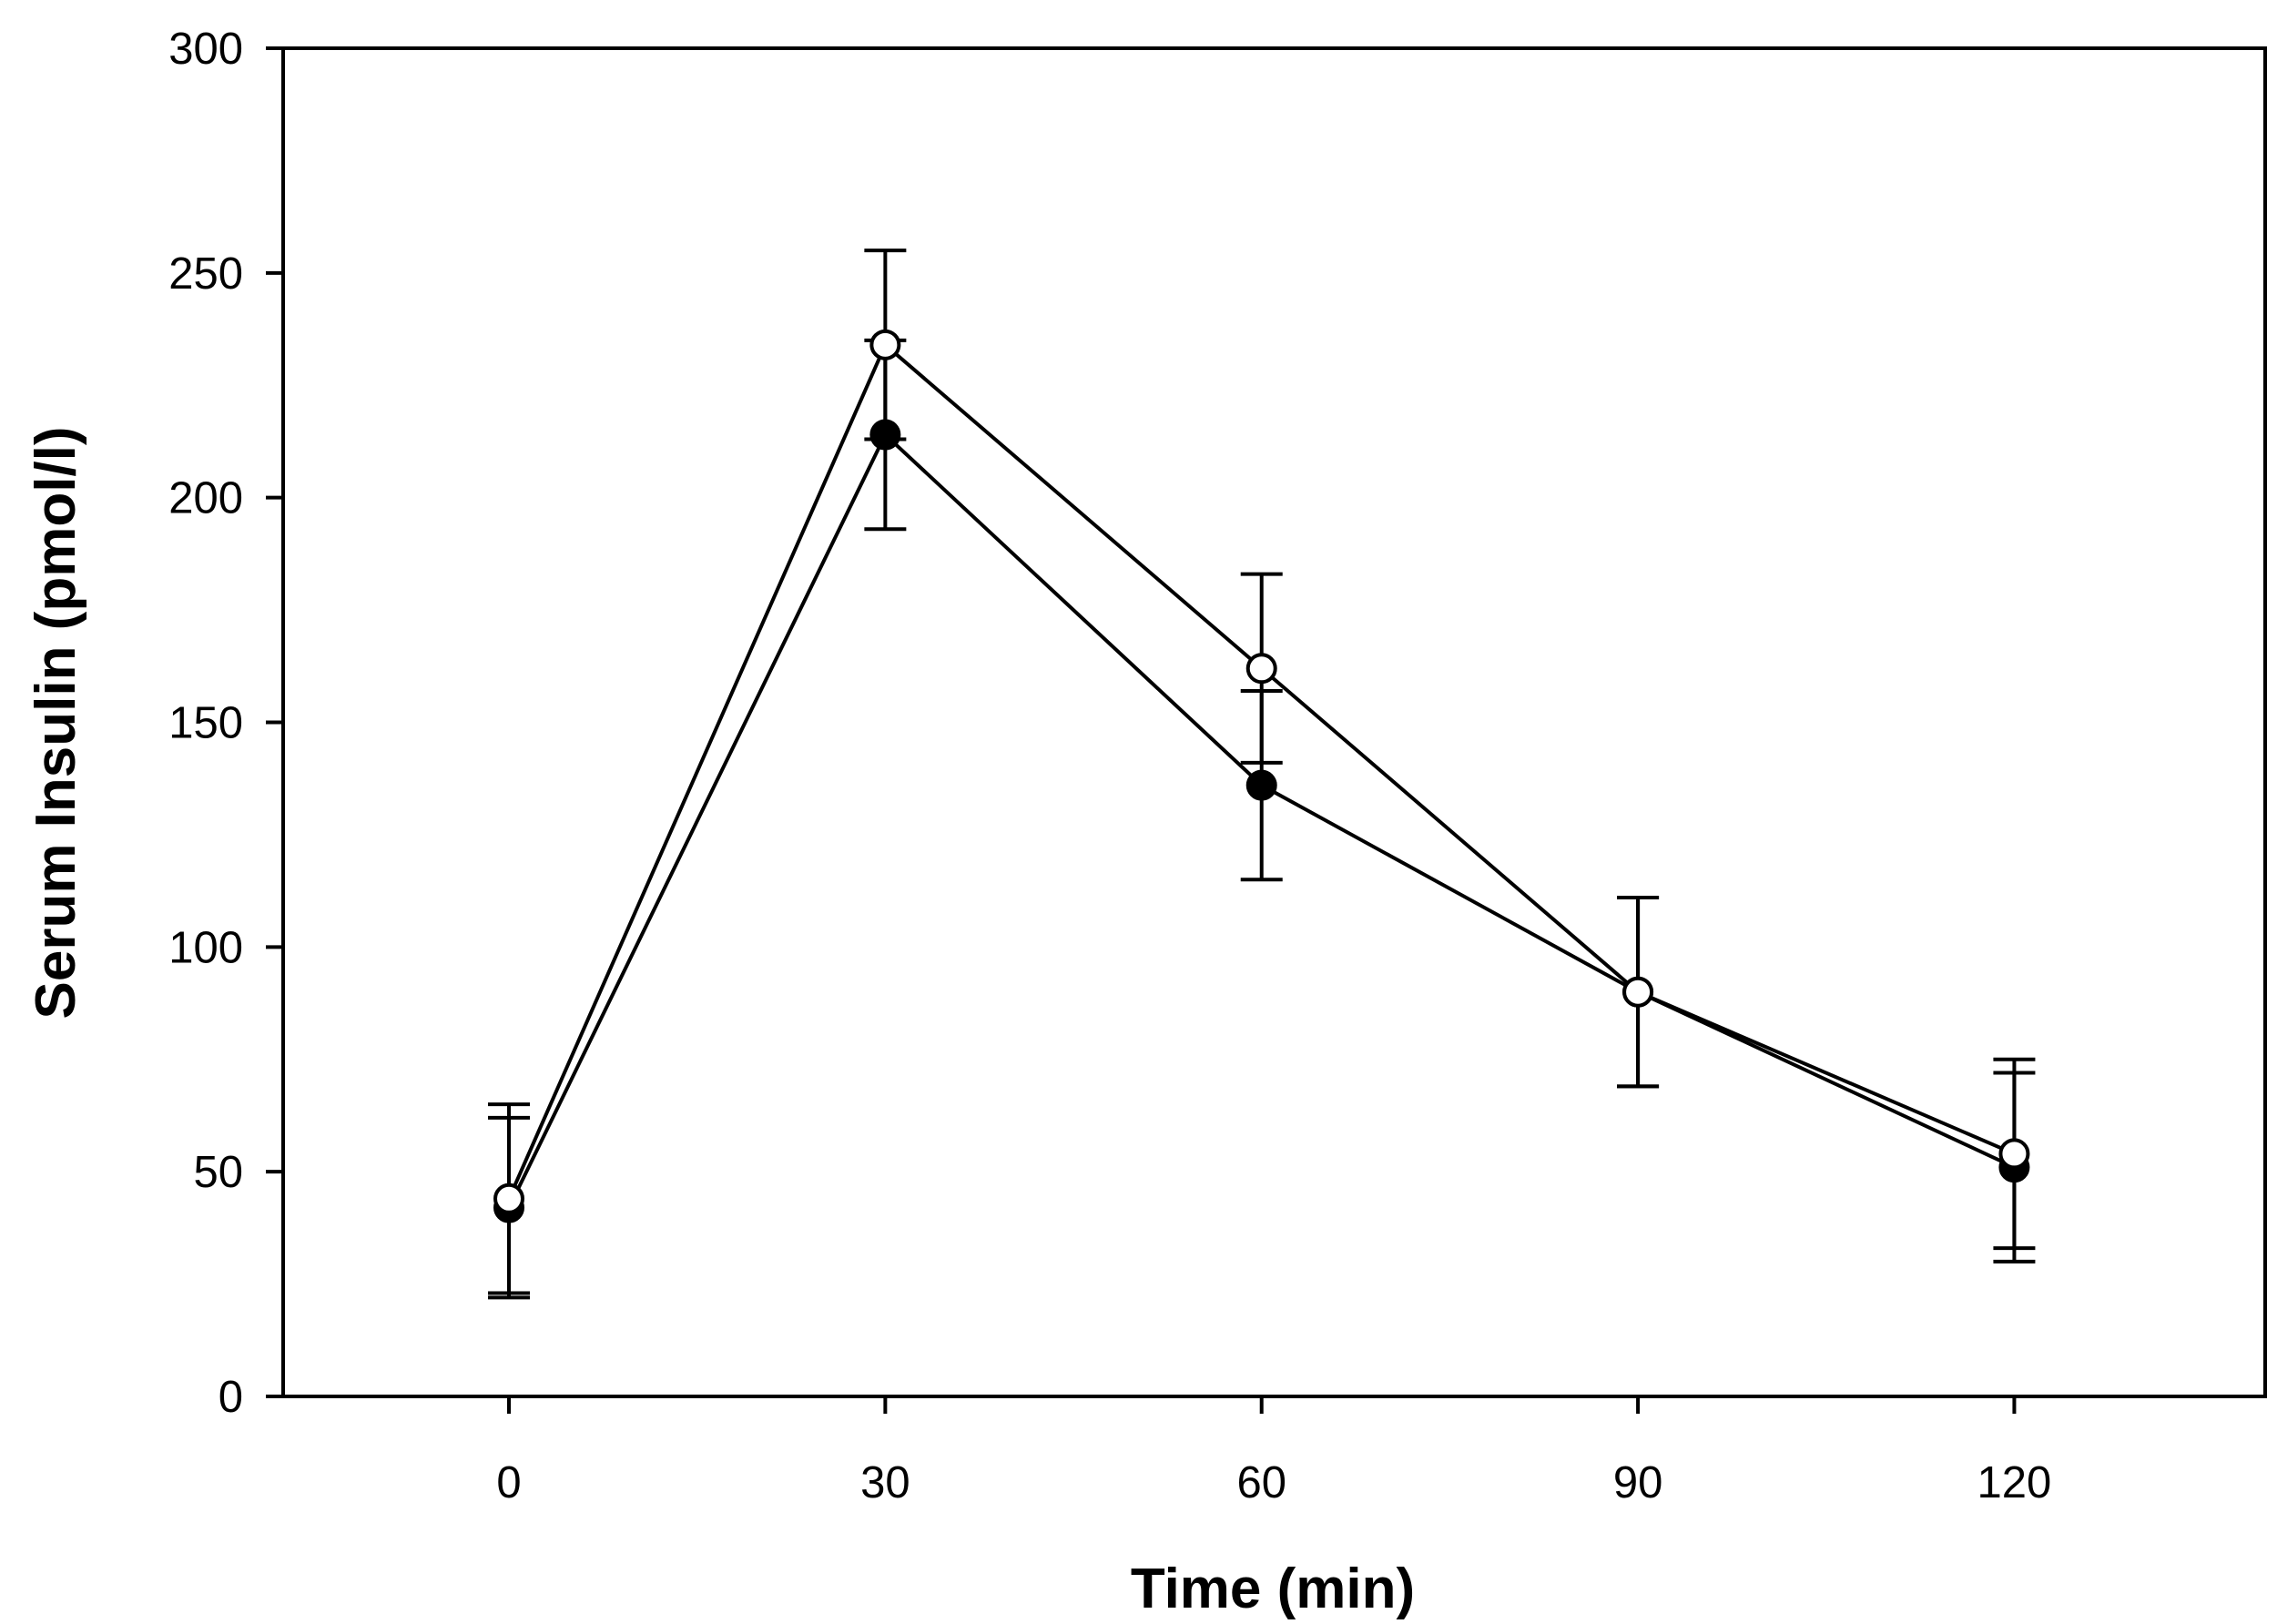 The height and width of the screenshot is (1624, 2277). What do you see at coordinates (885, 1482) in the screenshot?
I see `x-tick-label: 30` at bounding box center [885, 1482].